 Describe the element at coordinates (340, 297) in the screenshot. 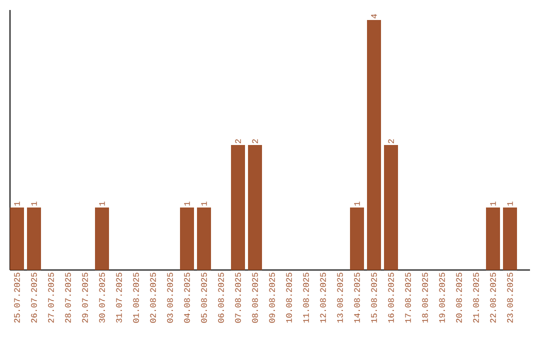

I see `x-tick-label: 13.08.2025` at that location.